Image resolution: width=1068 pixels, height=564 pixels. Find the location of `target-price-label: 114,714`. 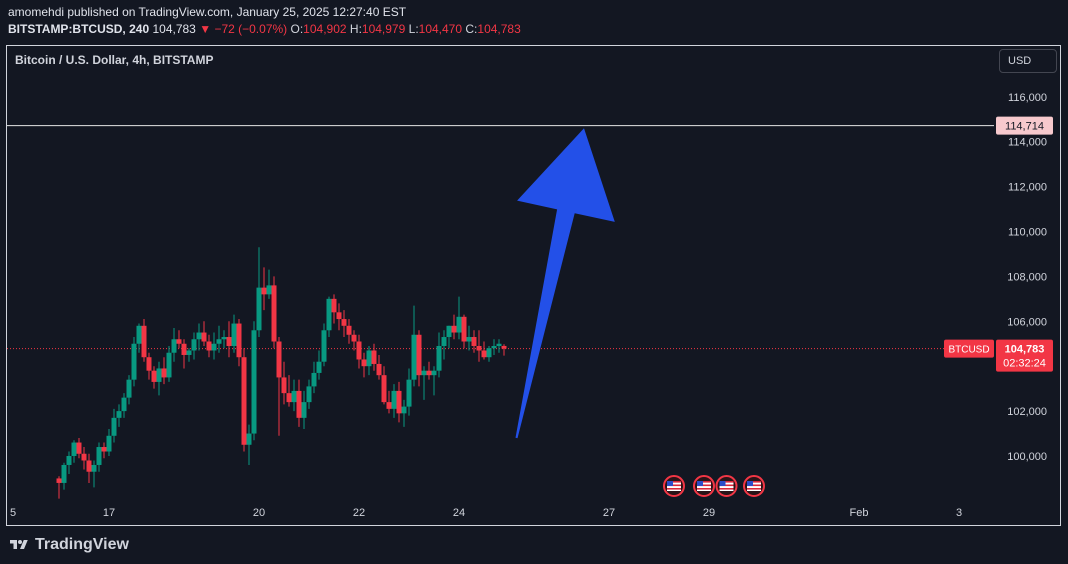

target-price-label: 114,714 is located at coordinates (1024, 127).